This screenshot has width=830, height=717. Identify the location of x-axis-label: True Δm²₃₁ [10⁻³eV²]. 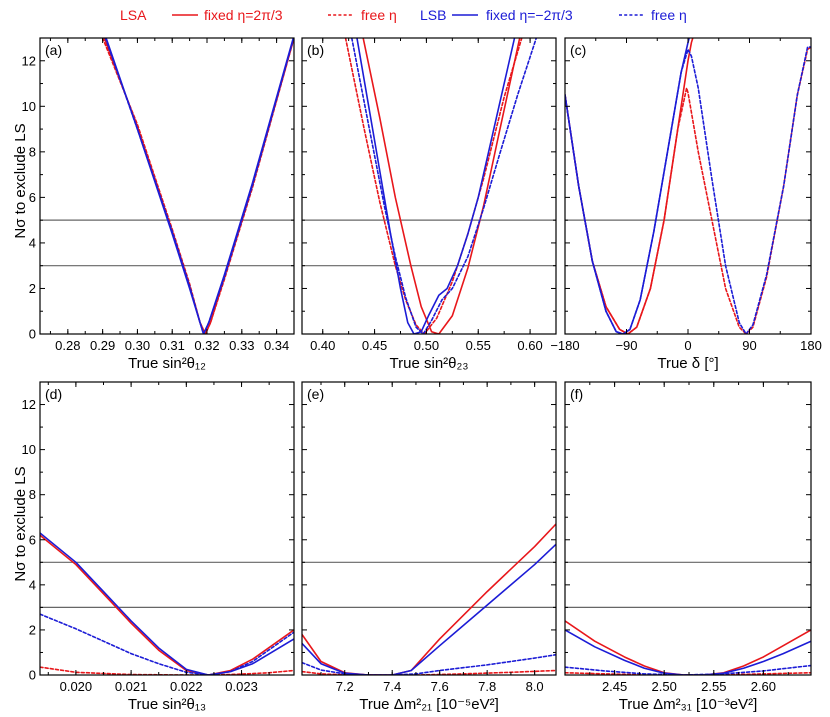
(688, 704).